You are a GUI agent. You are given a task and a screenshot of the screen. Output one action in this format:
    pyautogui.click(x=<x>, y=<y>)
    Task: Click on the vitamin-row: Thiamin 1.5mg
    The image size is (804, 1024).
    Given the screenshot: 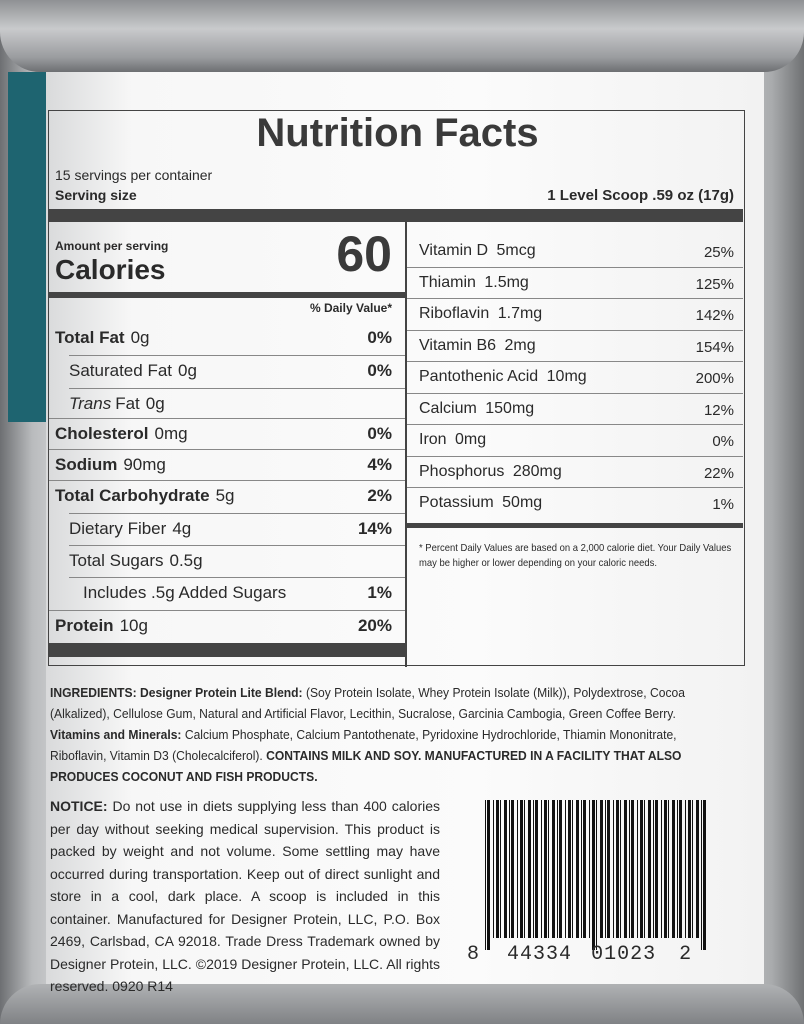 What is the action you would take?
    pyautogui.click(x=474, y=283)
    